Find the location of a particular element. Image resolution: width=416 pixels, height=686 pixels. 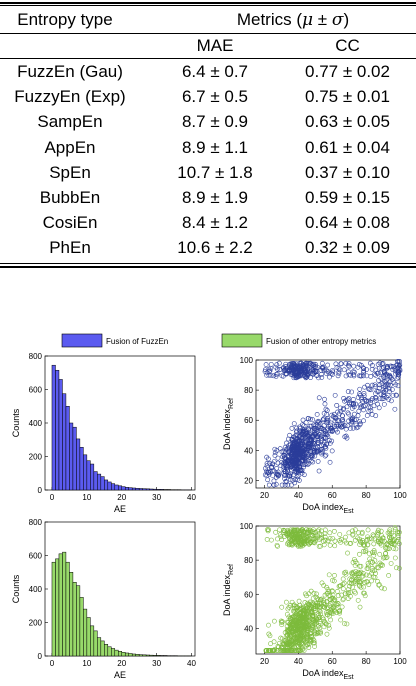

x-tick-label: 30 is located at coordinates (156, 663).